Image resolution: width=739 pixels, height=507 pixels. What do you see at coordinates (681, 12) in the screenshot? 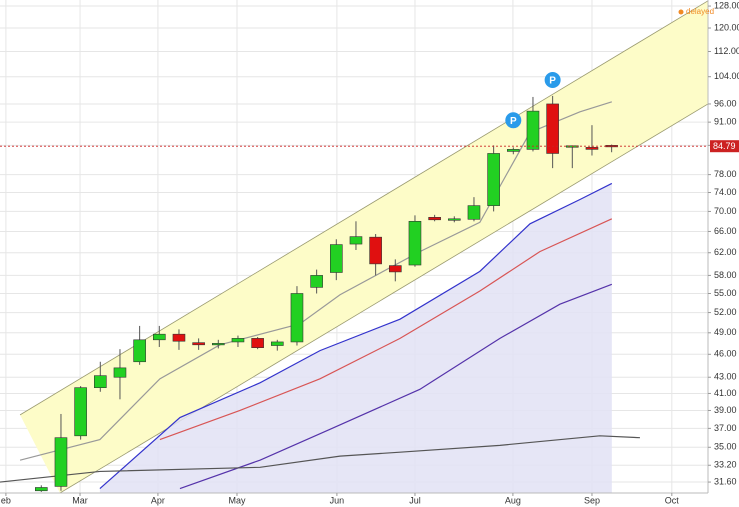
I see `status-dot` at bounding box center [681, 12].